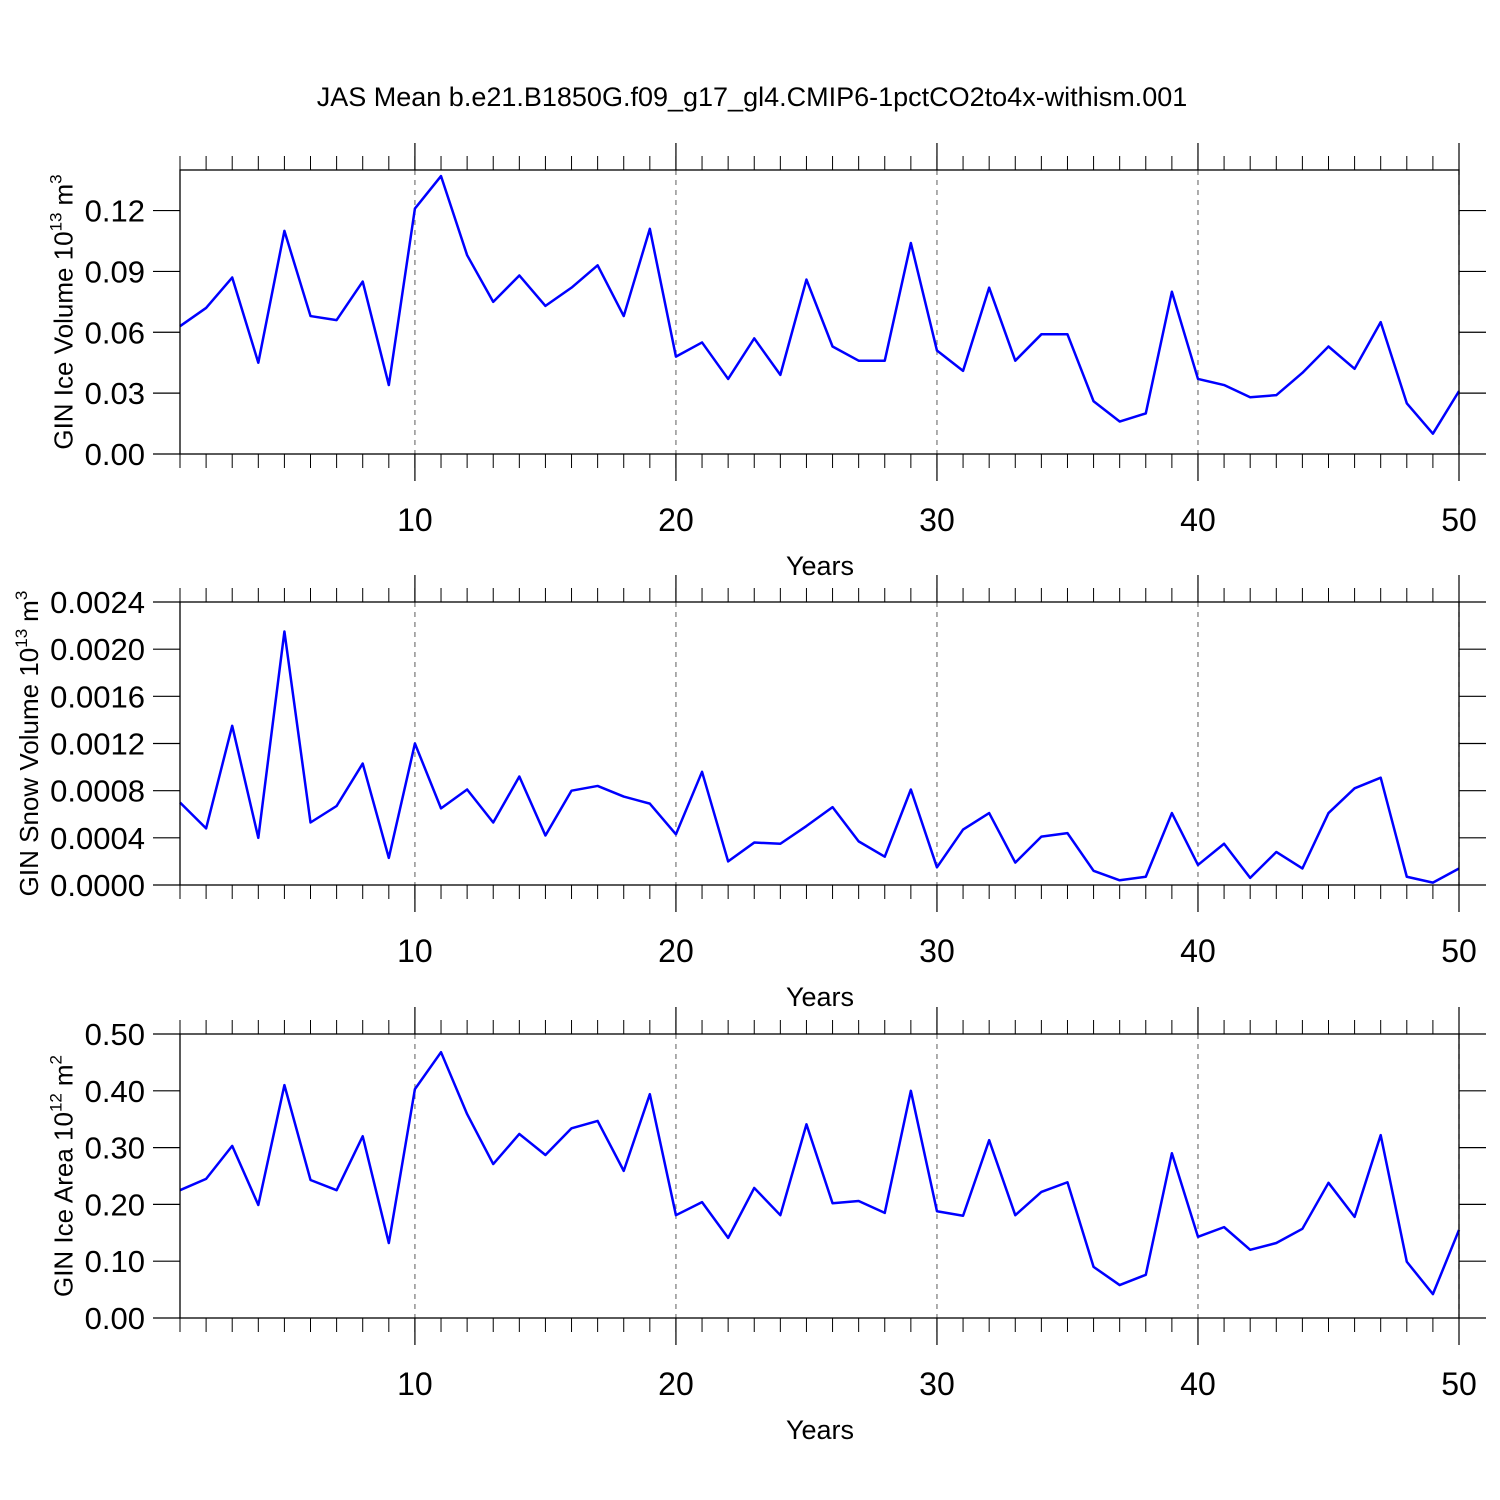 This screenshot has width=1500, height=1500. What do you see at coordinates (29, 772) in the screenshot?
I see `y-axis-label-part: GIN Snow Volume 10` at bounding box center [29, 772].